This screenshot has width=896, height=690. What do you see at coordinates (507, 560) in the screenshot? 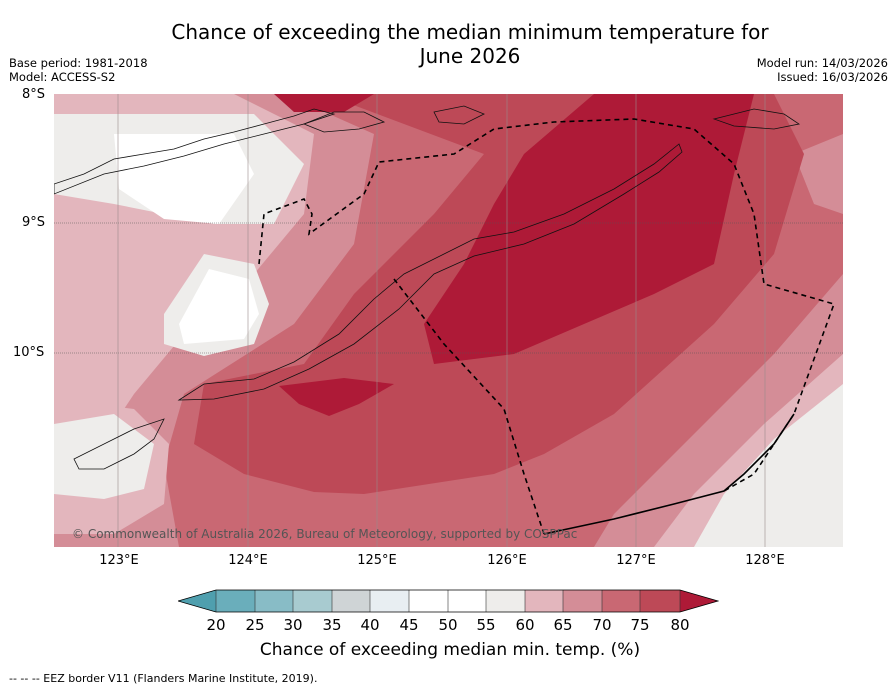
I see `lon-label-126e: 126°E` at bounding box center [507, 560].